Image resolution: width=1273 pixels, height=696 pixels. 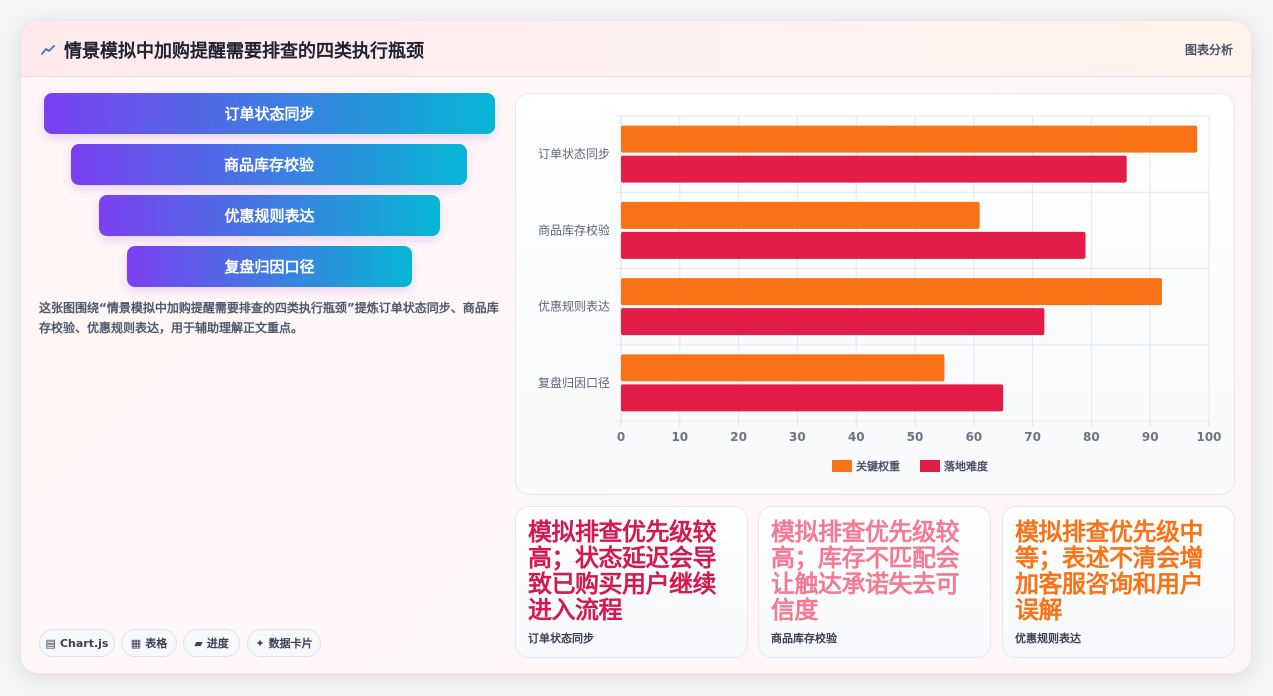 I want to click on pill-table: ▦ 表格, so click(x=149, y=643).